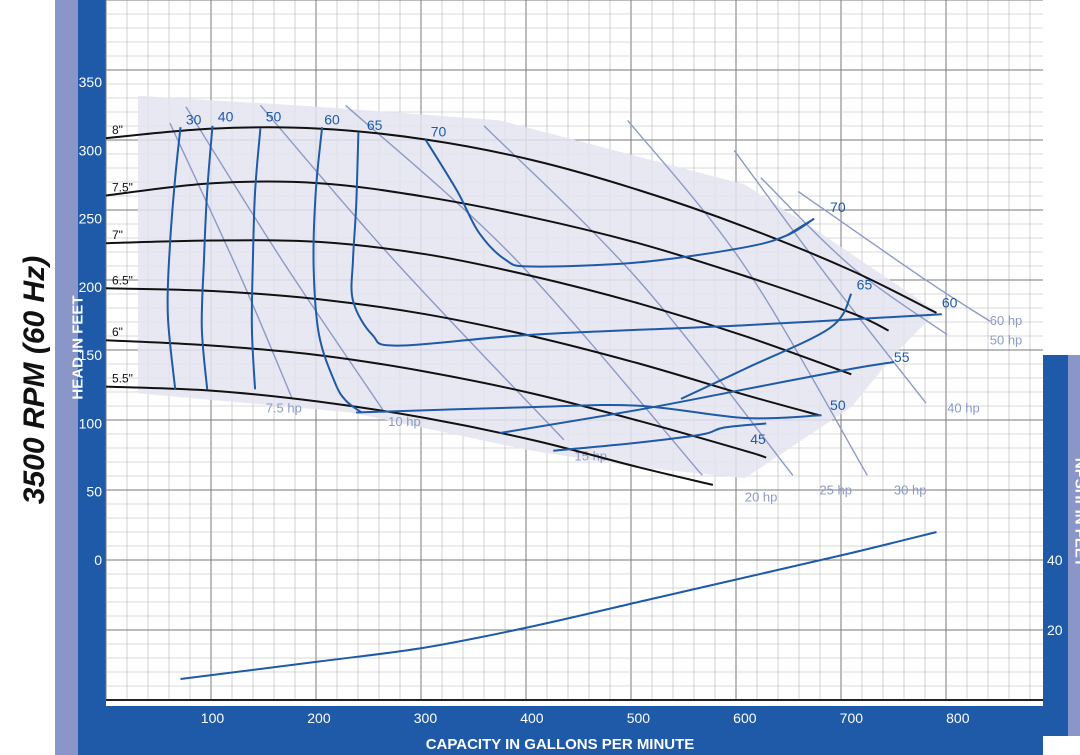 This screenshot has height=755, width=1080. I want to click on impeller-diameter-label: 6.5", so click(122, 280).